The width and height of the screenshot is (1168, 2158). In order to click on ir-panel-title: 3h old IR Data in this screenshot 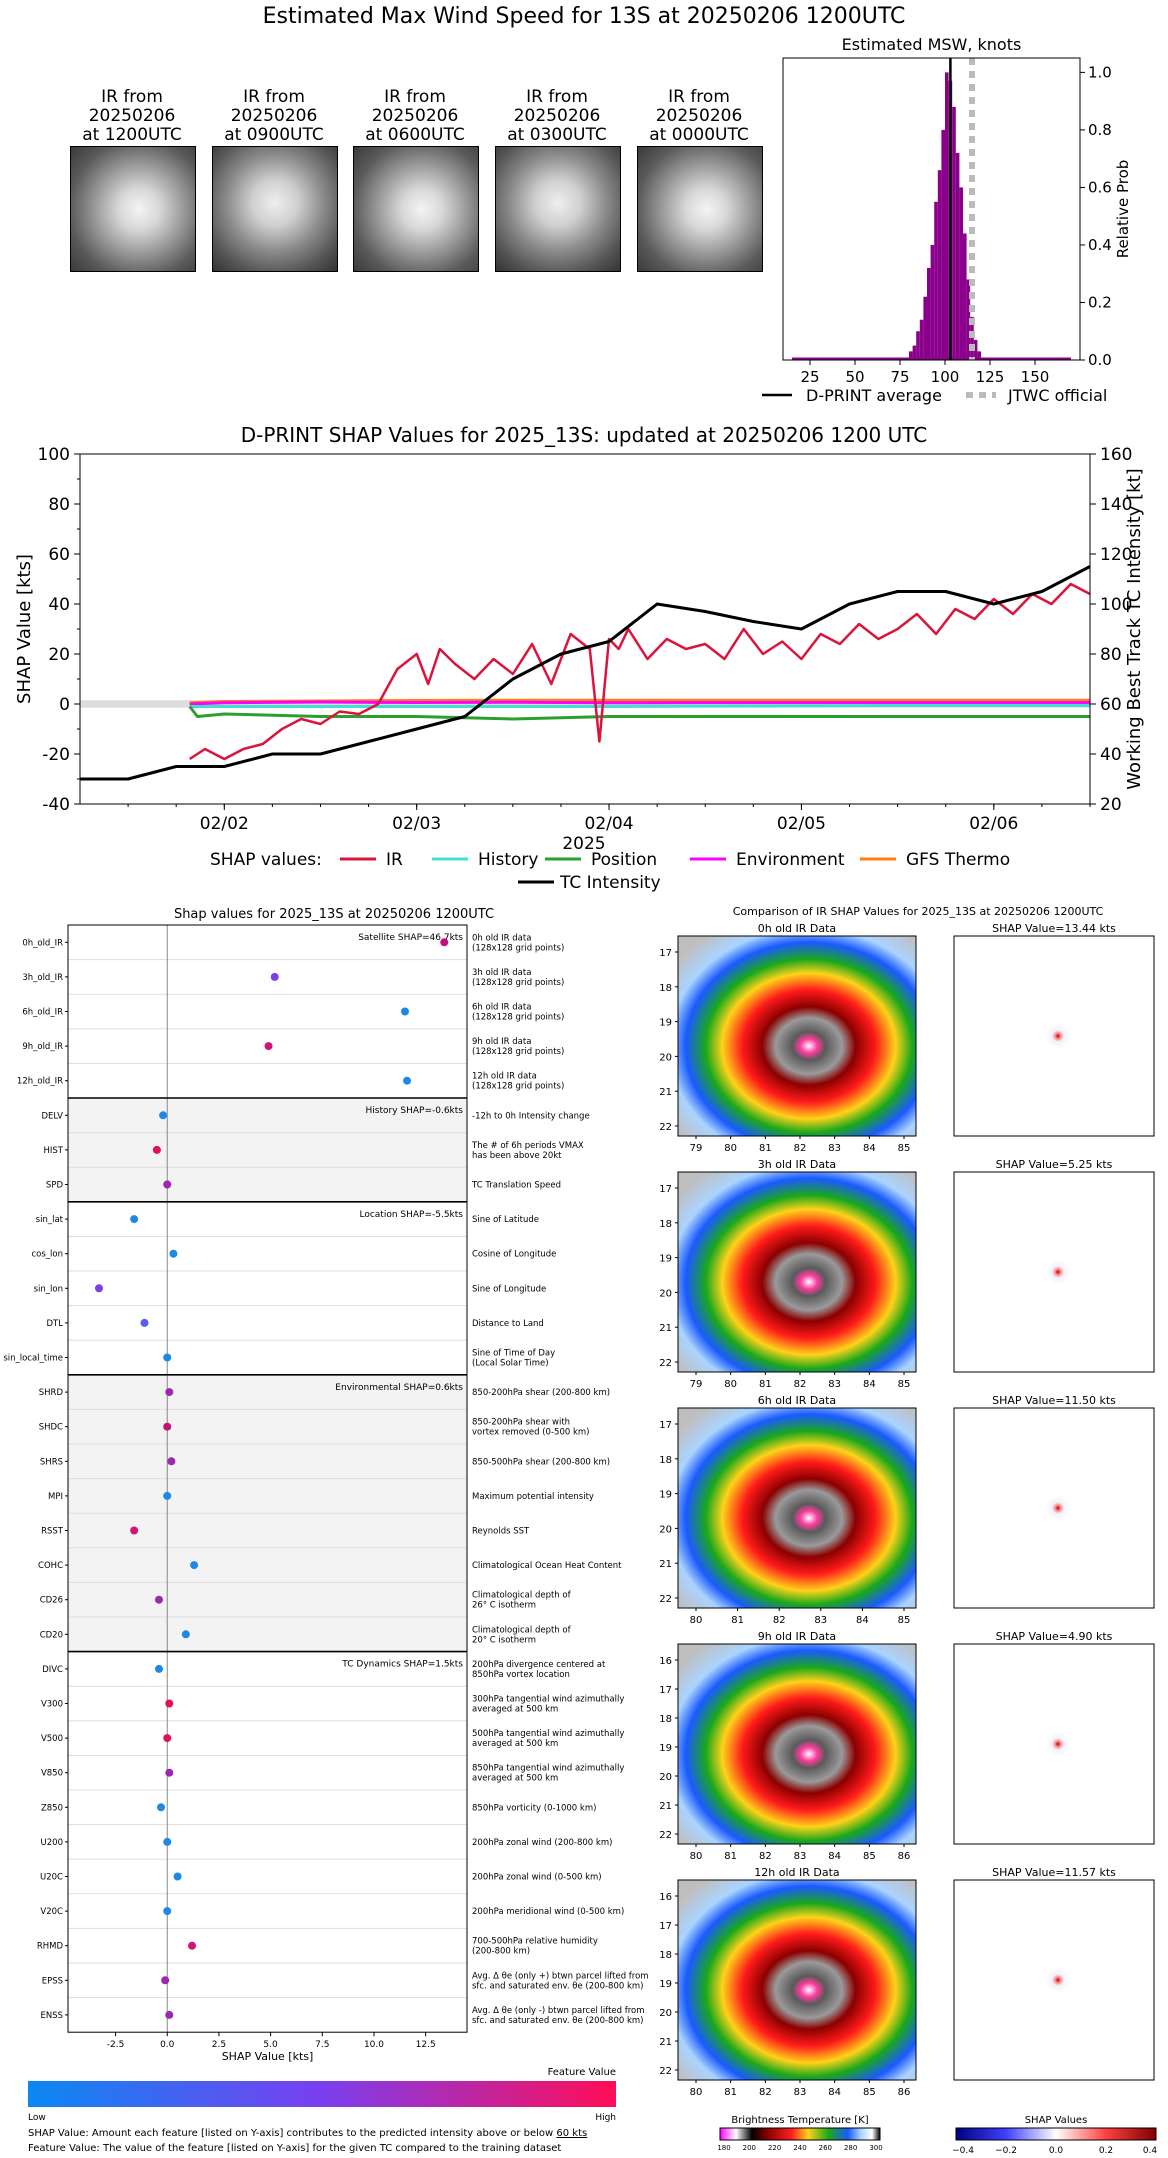, I will do `click(797, 1164)`.